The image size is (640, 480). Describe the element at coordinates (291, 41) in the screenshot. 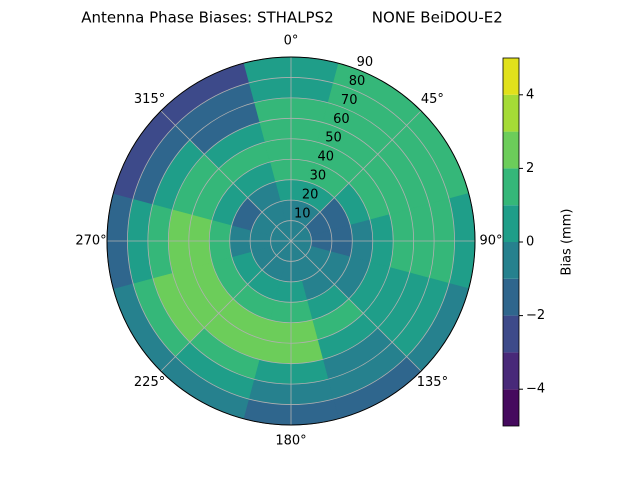

I see `theta-tick-label: 0°` at that location.